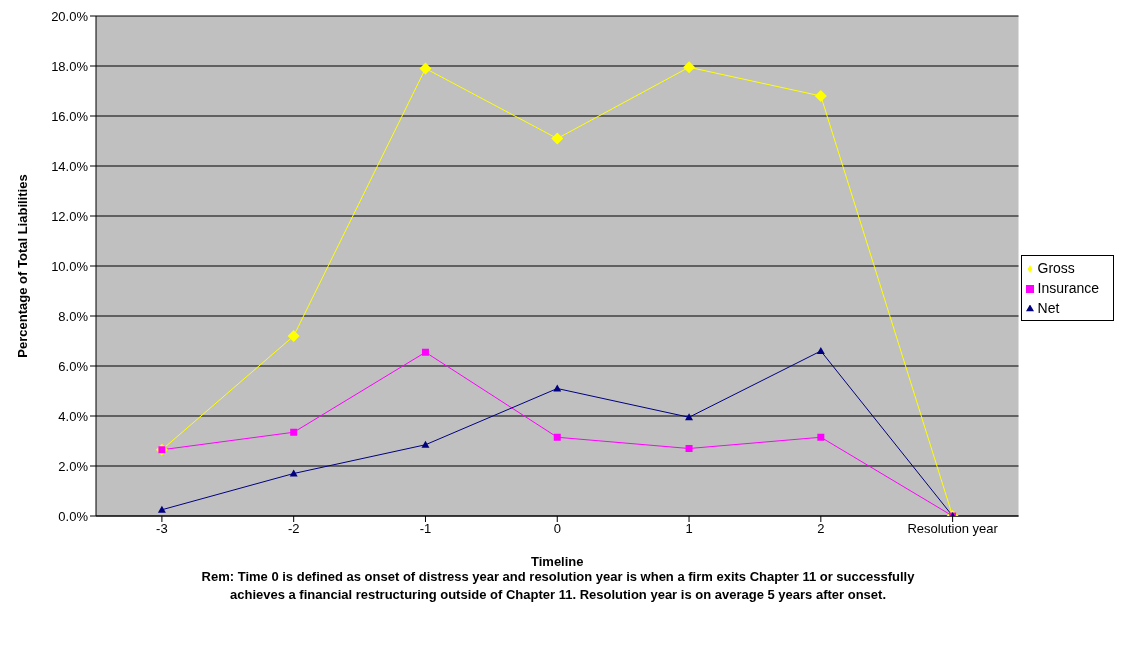  What do you see at coordinates (162, 529) in the screenshot?
I see `x-tick-label: -3` at bounding box center [162, 529].